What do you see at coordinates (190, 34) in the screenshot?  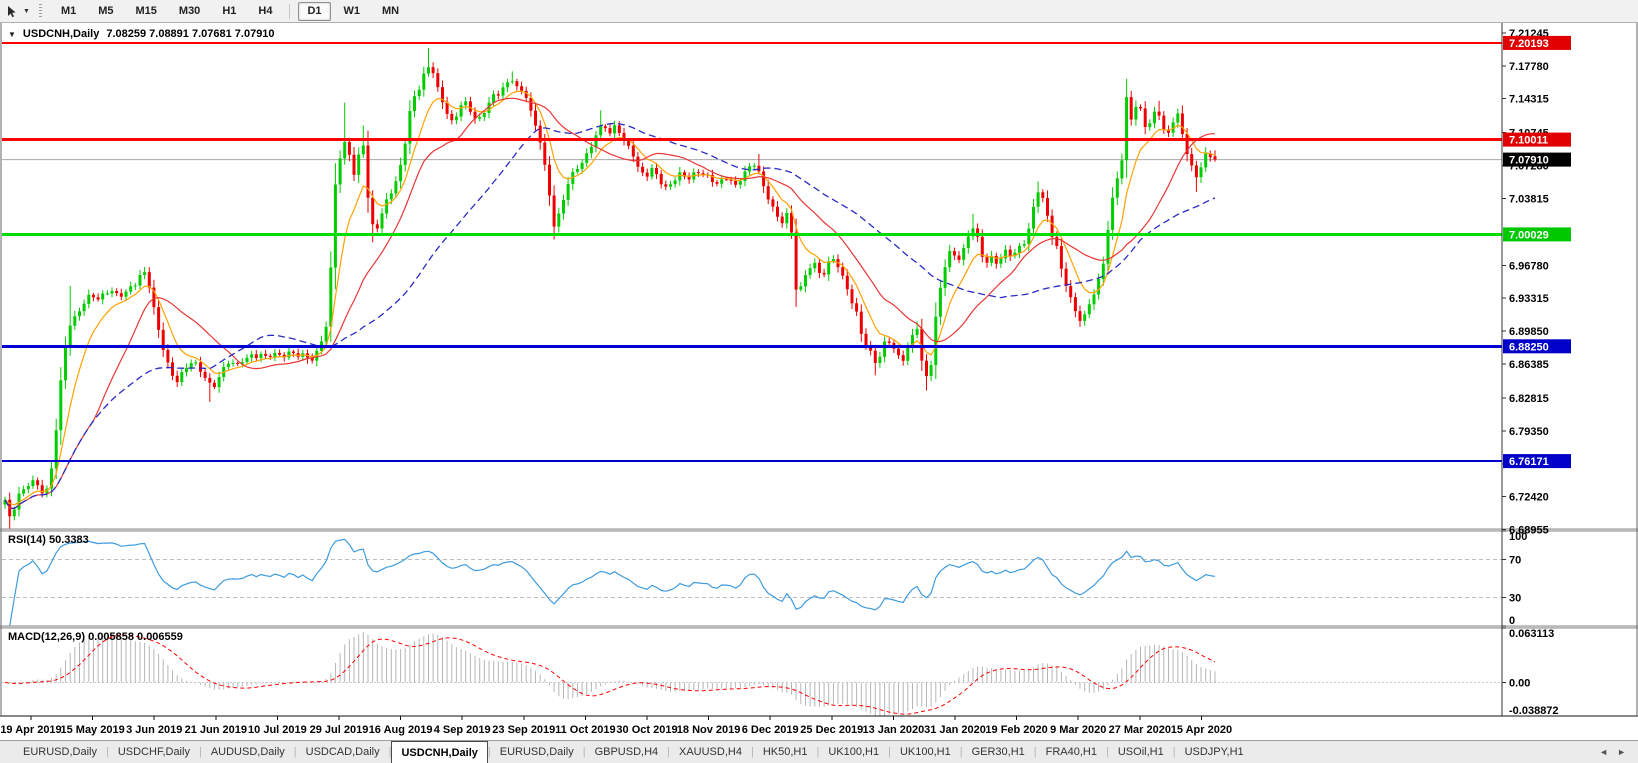 I see `chart-ohlc-readout: 7.08259 7.08891 7.07681 7.07910` at bounding box center [190, 34].